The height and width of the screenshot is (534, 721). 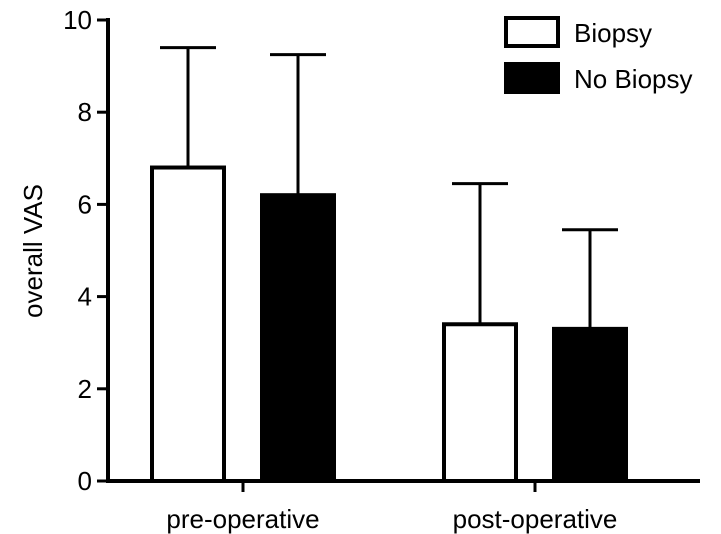 What do you see at coordinates (85, 112) in the screenshot?
I see `y-tick-label: 8` at bounding box center [85, 112].